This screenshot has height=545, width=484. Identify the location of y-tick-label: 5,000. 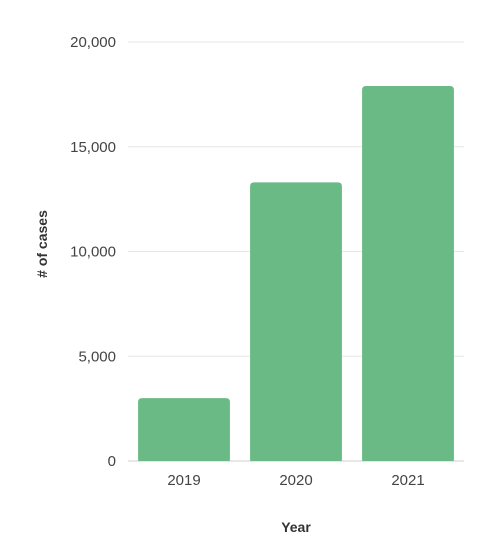
(97, 356).